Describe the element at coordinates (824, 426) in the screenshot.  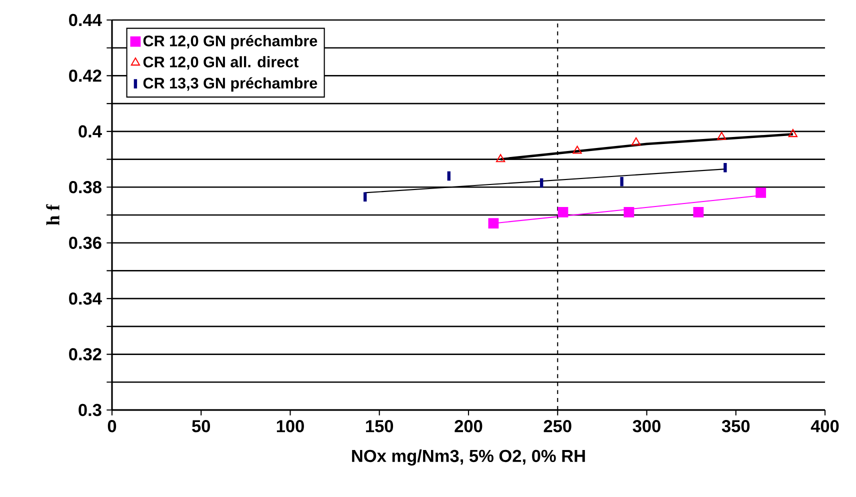
I see `x-tick-label: 400` at that location.